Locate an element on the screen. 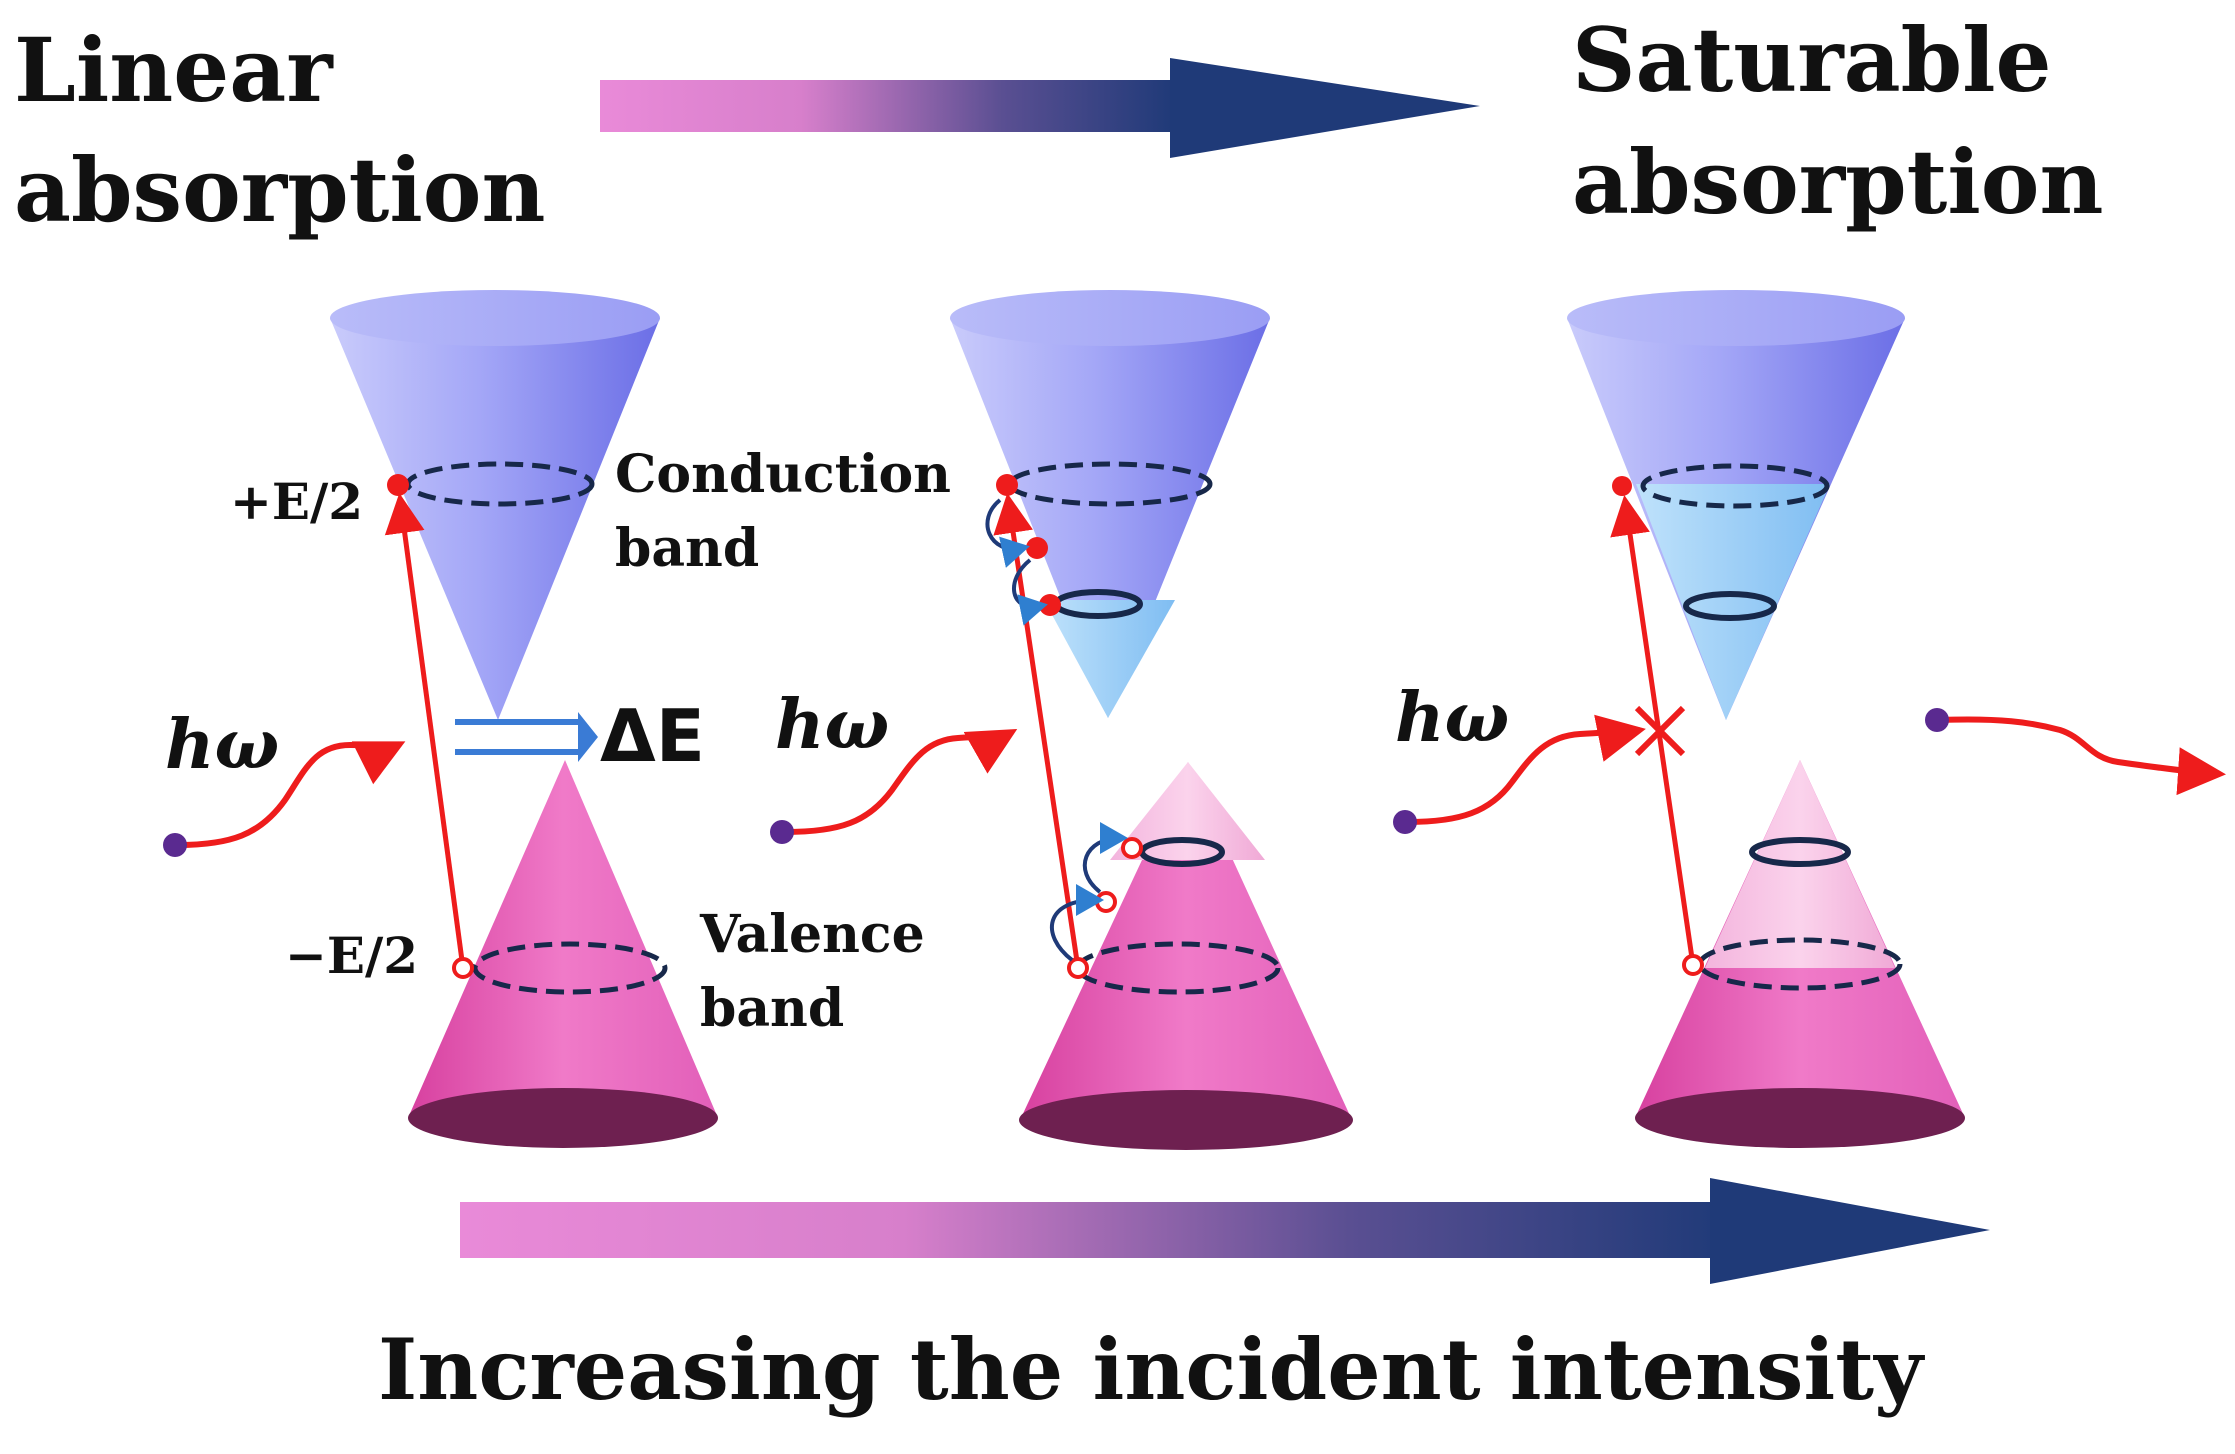 The height and width of the screenshot is (1454, 2235). filled-state-ring is located at coordinates (1730, 606).